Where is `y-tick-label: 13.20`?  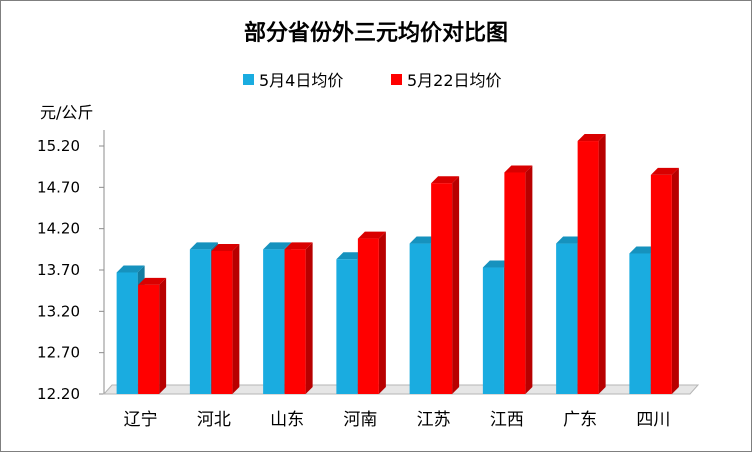
y-tick-label: 13.20 is located at coordinates (58, 311).